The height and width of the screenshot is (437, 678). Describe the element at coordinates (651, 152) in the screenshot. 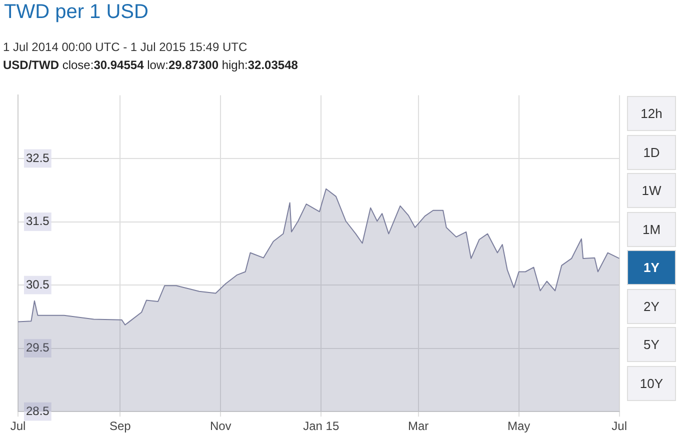

I see `range-button: 1D` at that location.